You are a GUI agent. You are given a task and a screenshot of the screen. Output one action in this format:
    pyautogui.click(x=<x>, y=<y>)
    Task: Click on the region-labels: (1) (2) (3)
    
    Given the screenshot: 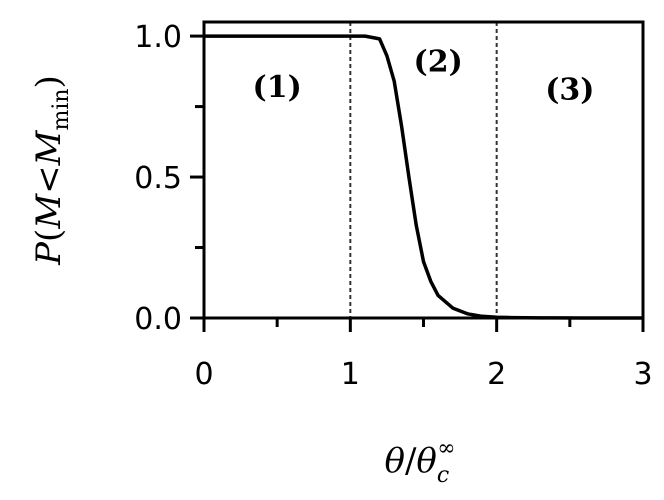 What is the action you would take?
    pyautogui.click(x=424, y=75)
    